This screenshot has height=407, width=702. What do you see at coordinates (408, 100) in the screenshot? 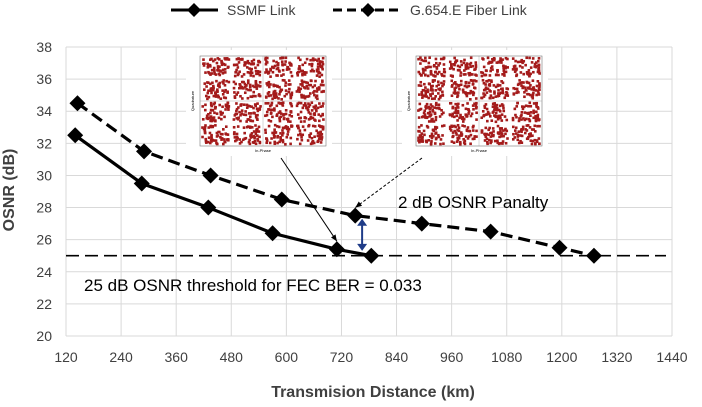
I see `inset-y-label: Quadrature` at bounding box center [408, 100].